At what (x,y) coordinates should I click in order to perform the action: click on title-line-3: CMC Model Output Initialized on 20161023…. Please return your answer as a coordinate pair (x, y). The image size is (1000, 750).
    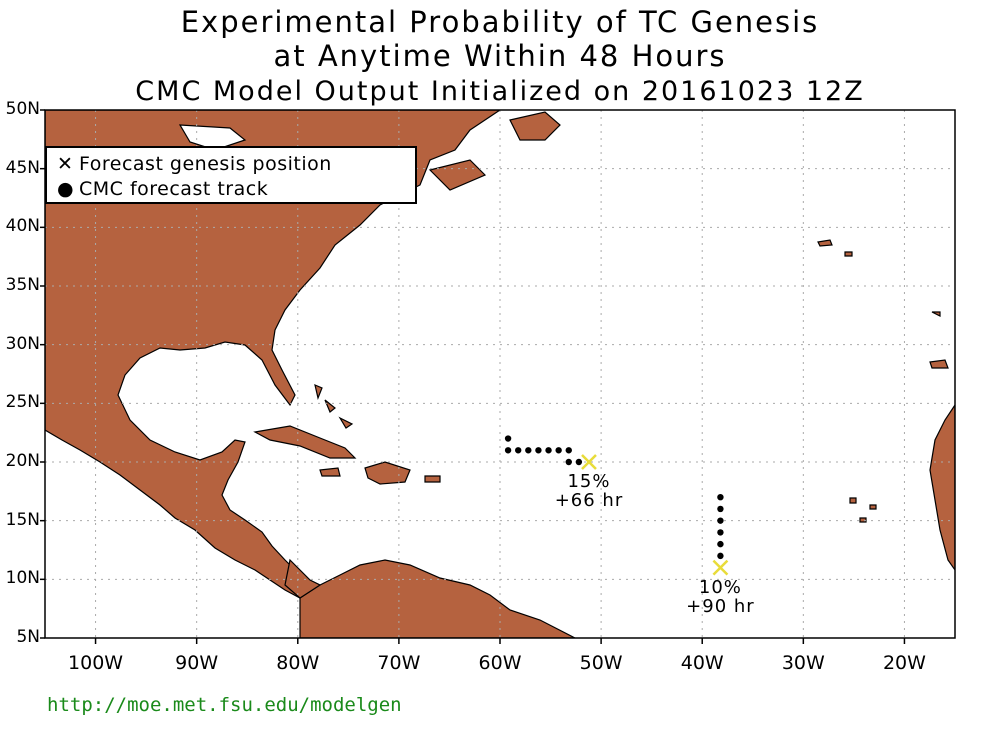
    Looking at the image, I should click on (500, 91).